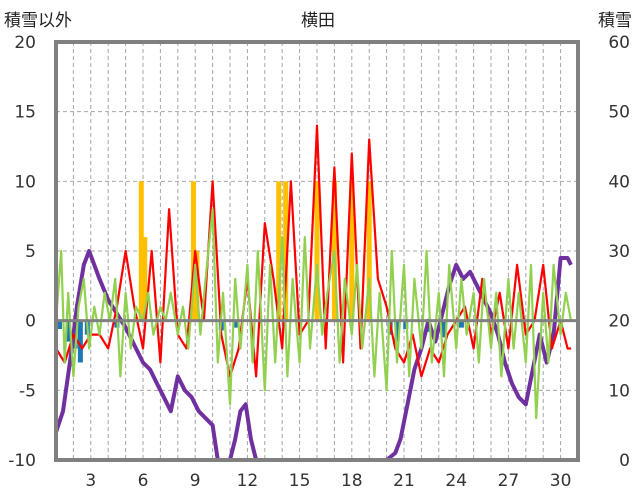 Image resolution: width=636 pixels, height=501 pixels. What do you see at coordinates (619, 113) in the screenshot?
I see `y-tick-right: 50` at bounding box center [619, 113].